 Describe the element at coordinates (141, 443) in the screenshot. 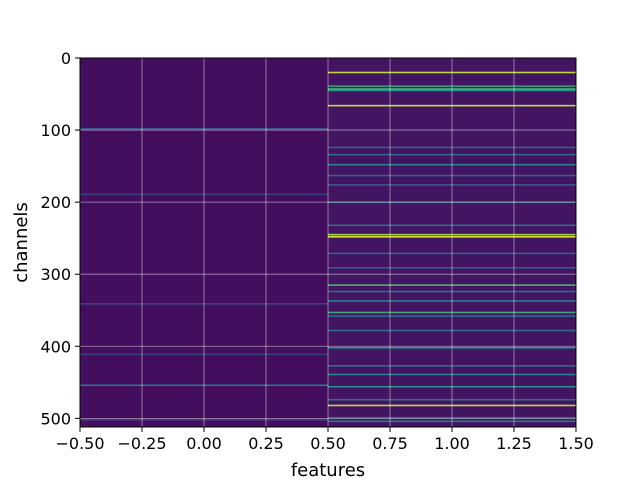

I see `x-tick-label: −0.25` at that location.